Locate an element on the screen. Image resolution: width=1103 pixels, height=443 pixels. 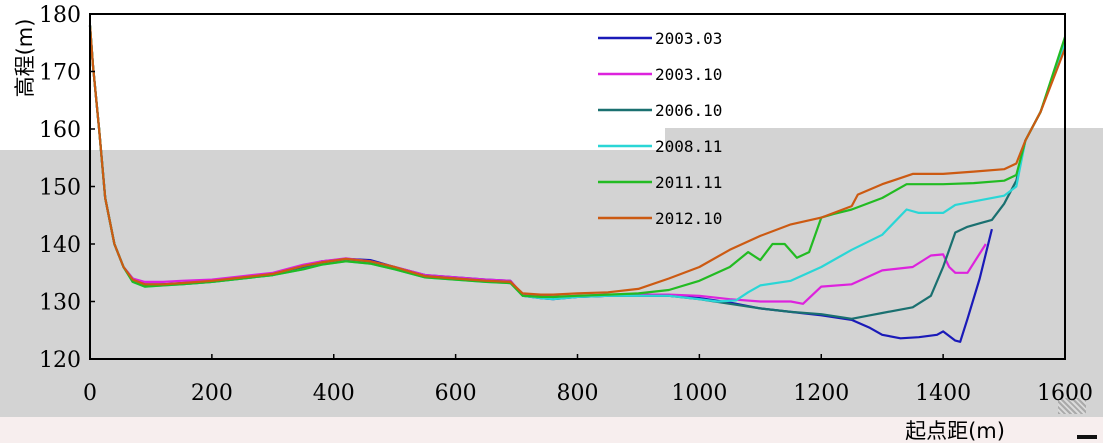
y-tick-label: 130 is located at coordinates (60, 303).